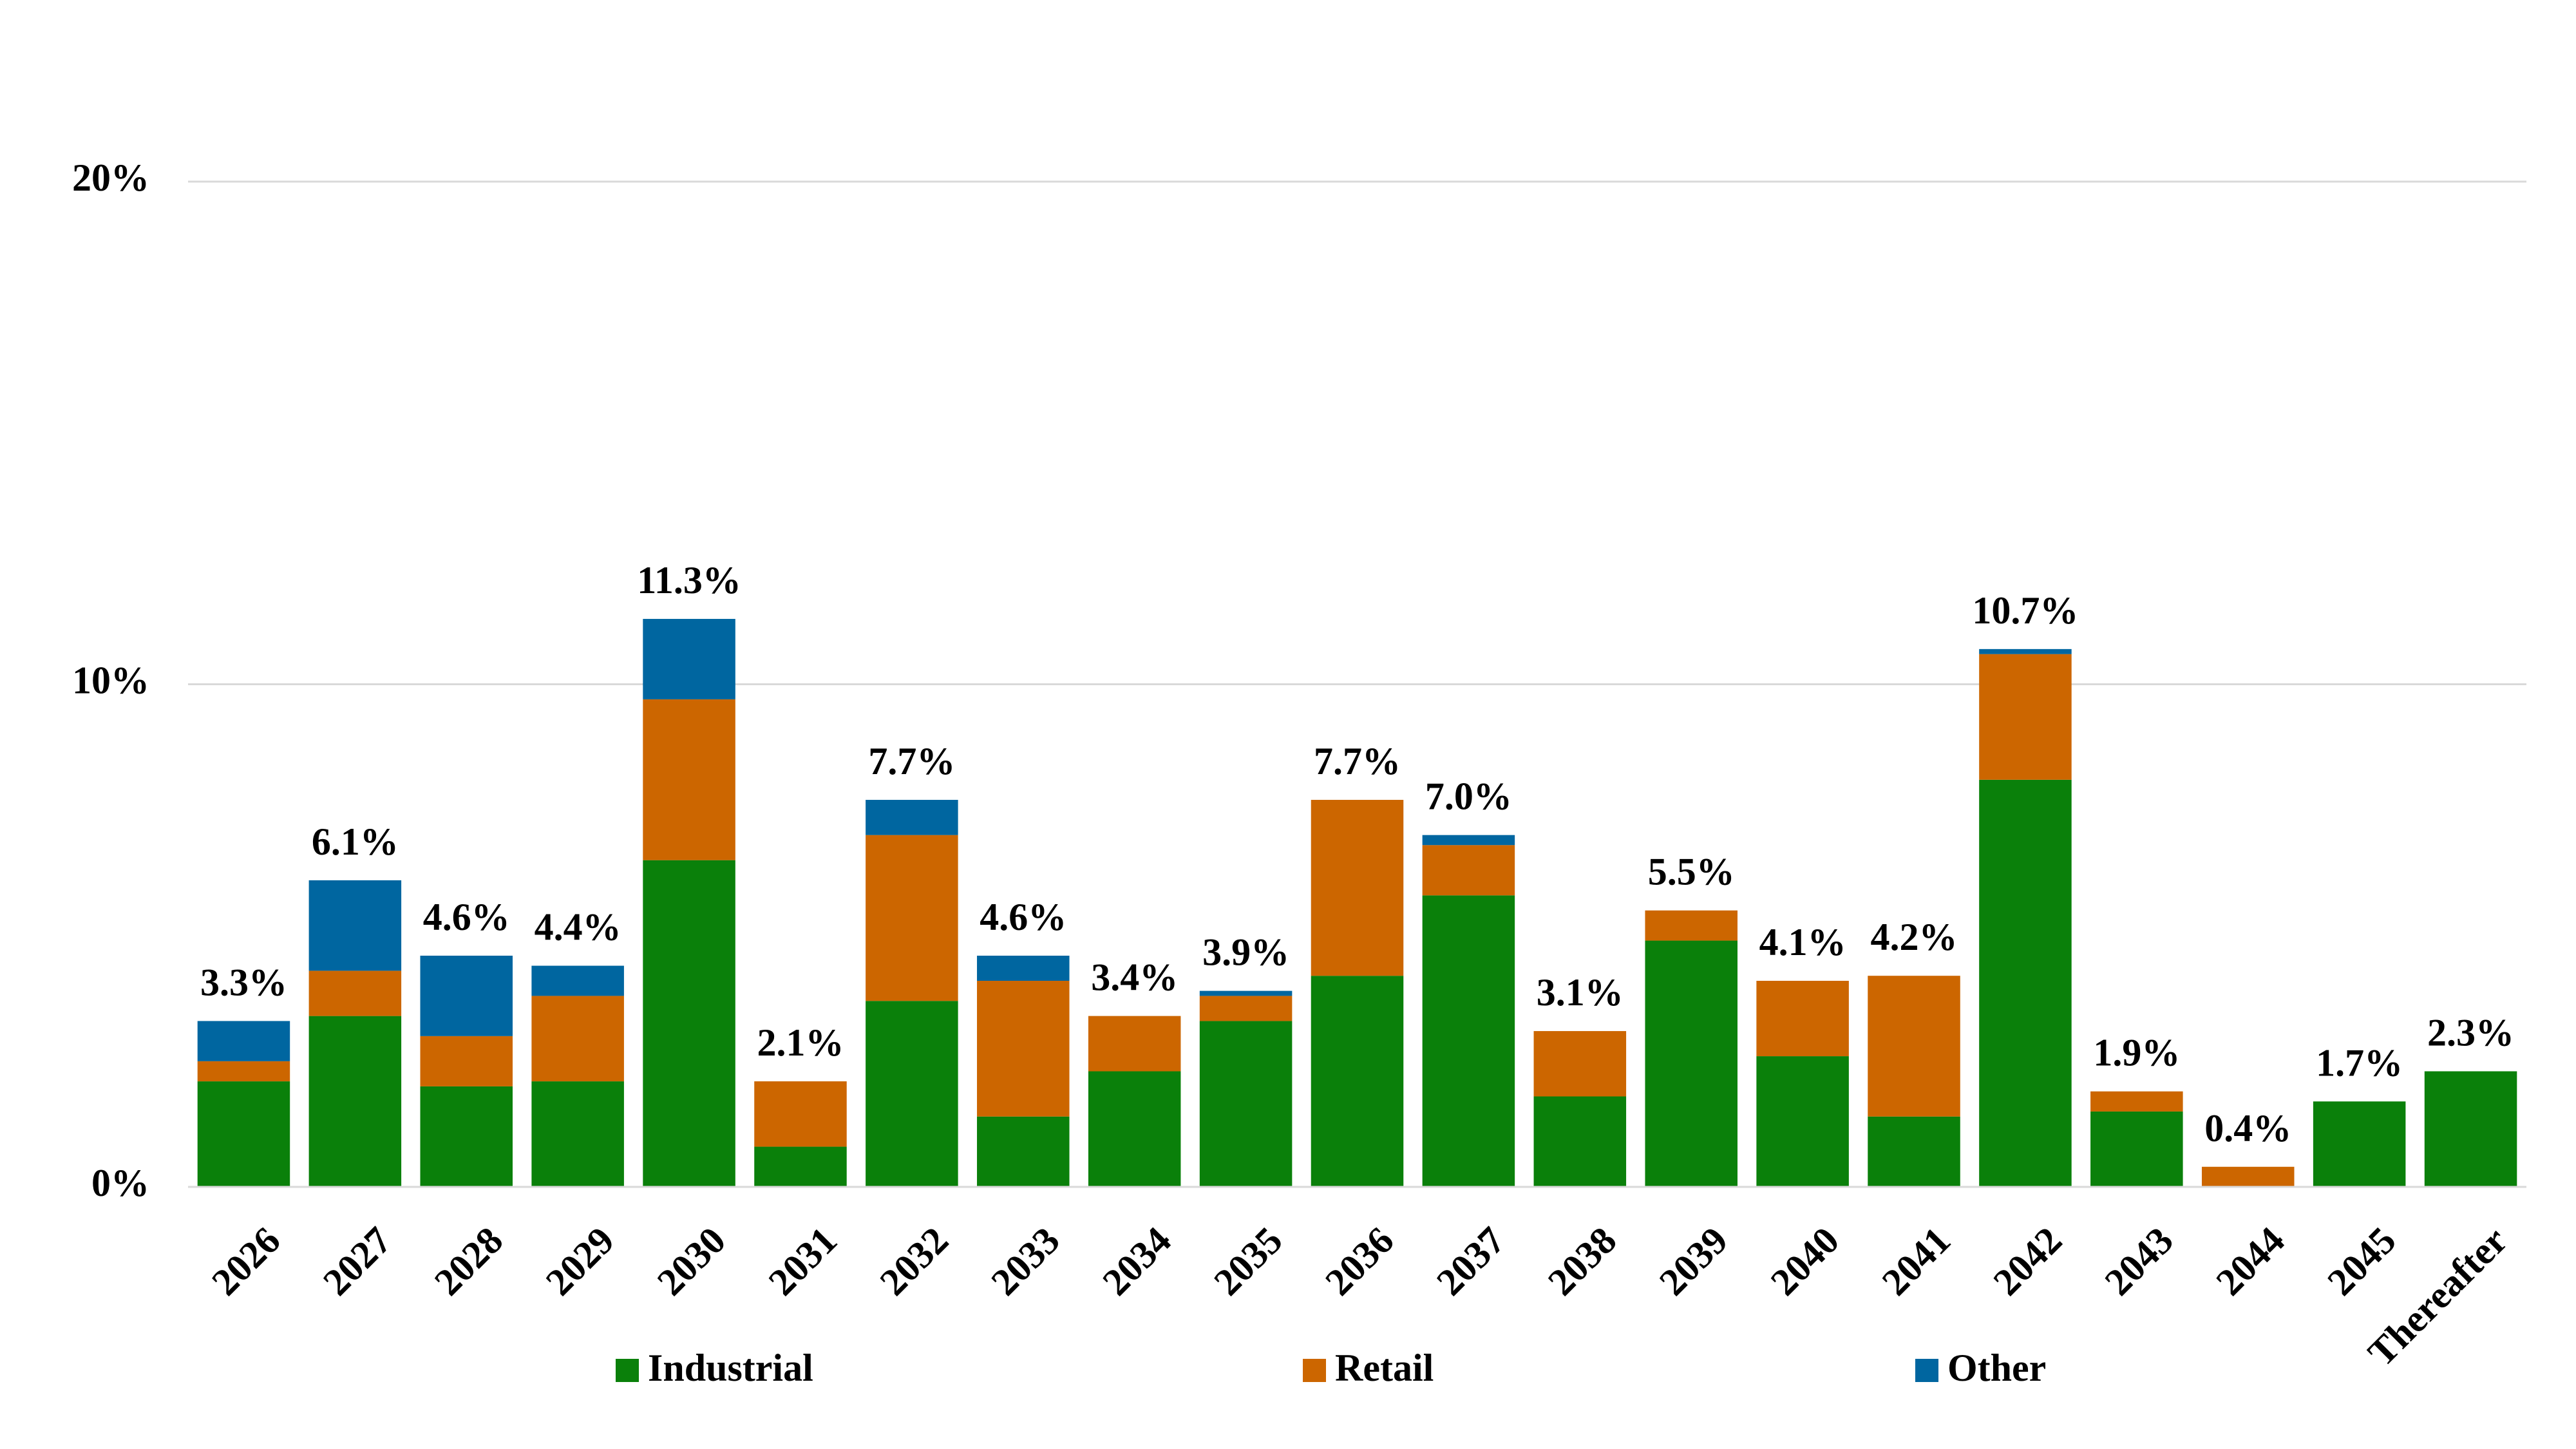 The height and width of the screenshot is (1449, 2576). What do you see at coordinates (1249, 1261) in the screenshot?
I see `x-tick-label: 2035` at bounding box center [1249, 1261].